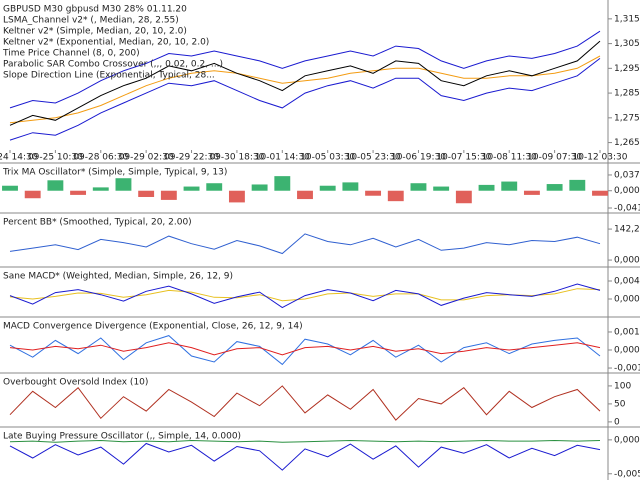  What do you see at coordinates (627, 69) in the screenshot?
I see `y-tick-label: 1,29500` at bounding box center [627, 69].